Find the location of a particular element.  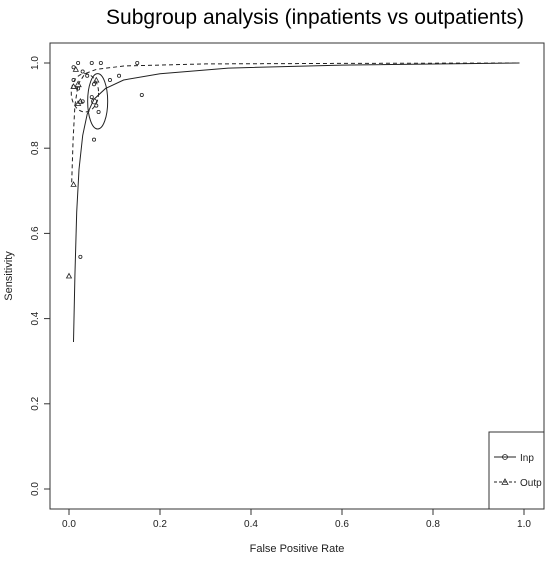

x-tick-label: 0.0 is located at coordinates (69, 524).